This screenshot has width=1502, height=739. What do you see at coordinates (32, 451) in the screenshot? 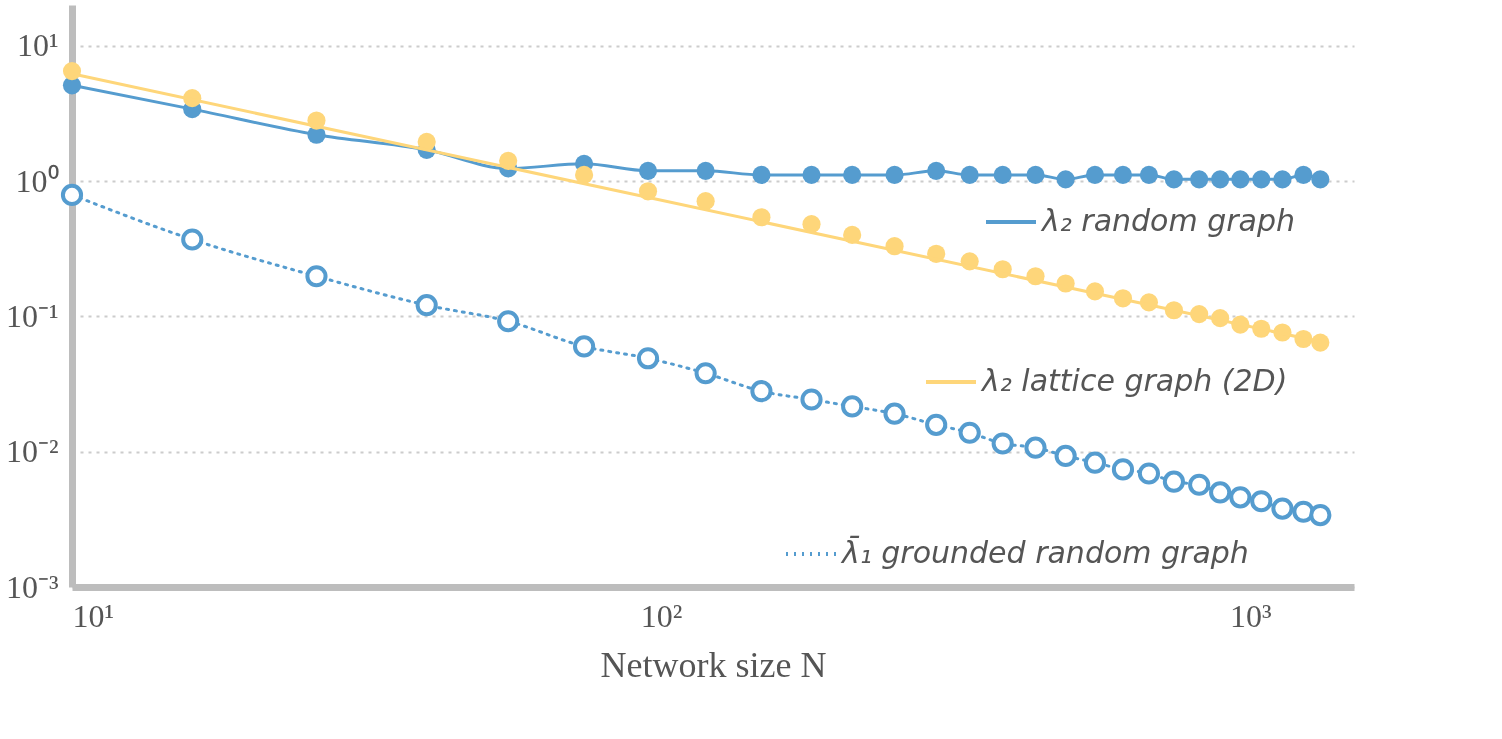
I see `y-tick-label: 10⁻²` at bounding box center [32, 451].